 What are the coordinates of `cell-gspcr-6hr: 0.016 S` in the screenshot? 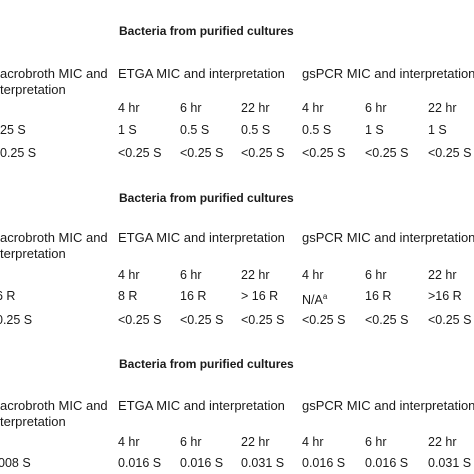 It's located at (386, 463).